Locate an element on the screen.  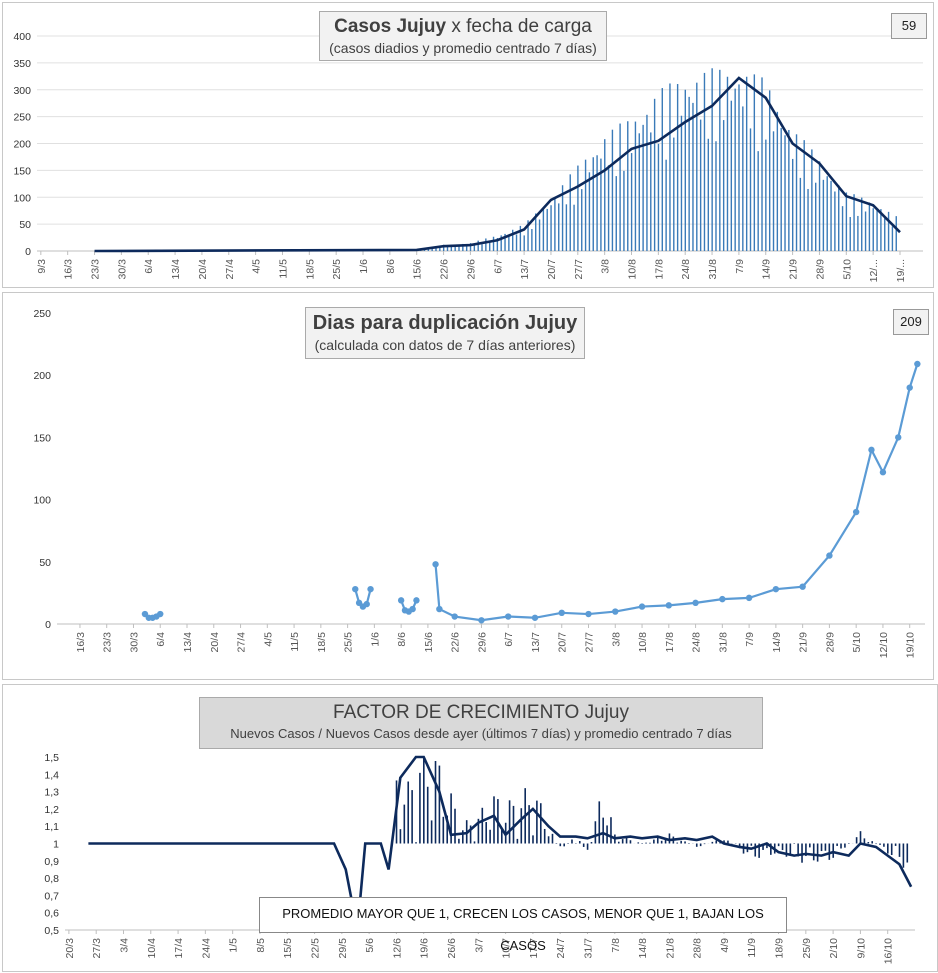
y-tick-label: 1,3 is located at coordinates (51, 793).